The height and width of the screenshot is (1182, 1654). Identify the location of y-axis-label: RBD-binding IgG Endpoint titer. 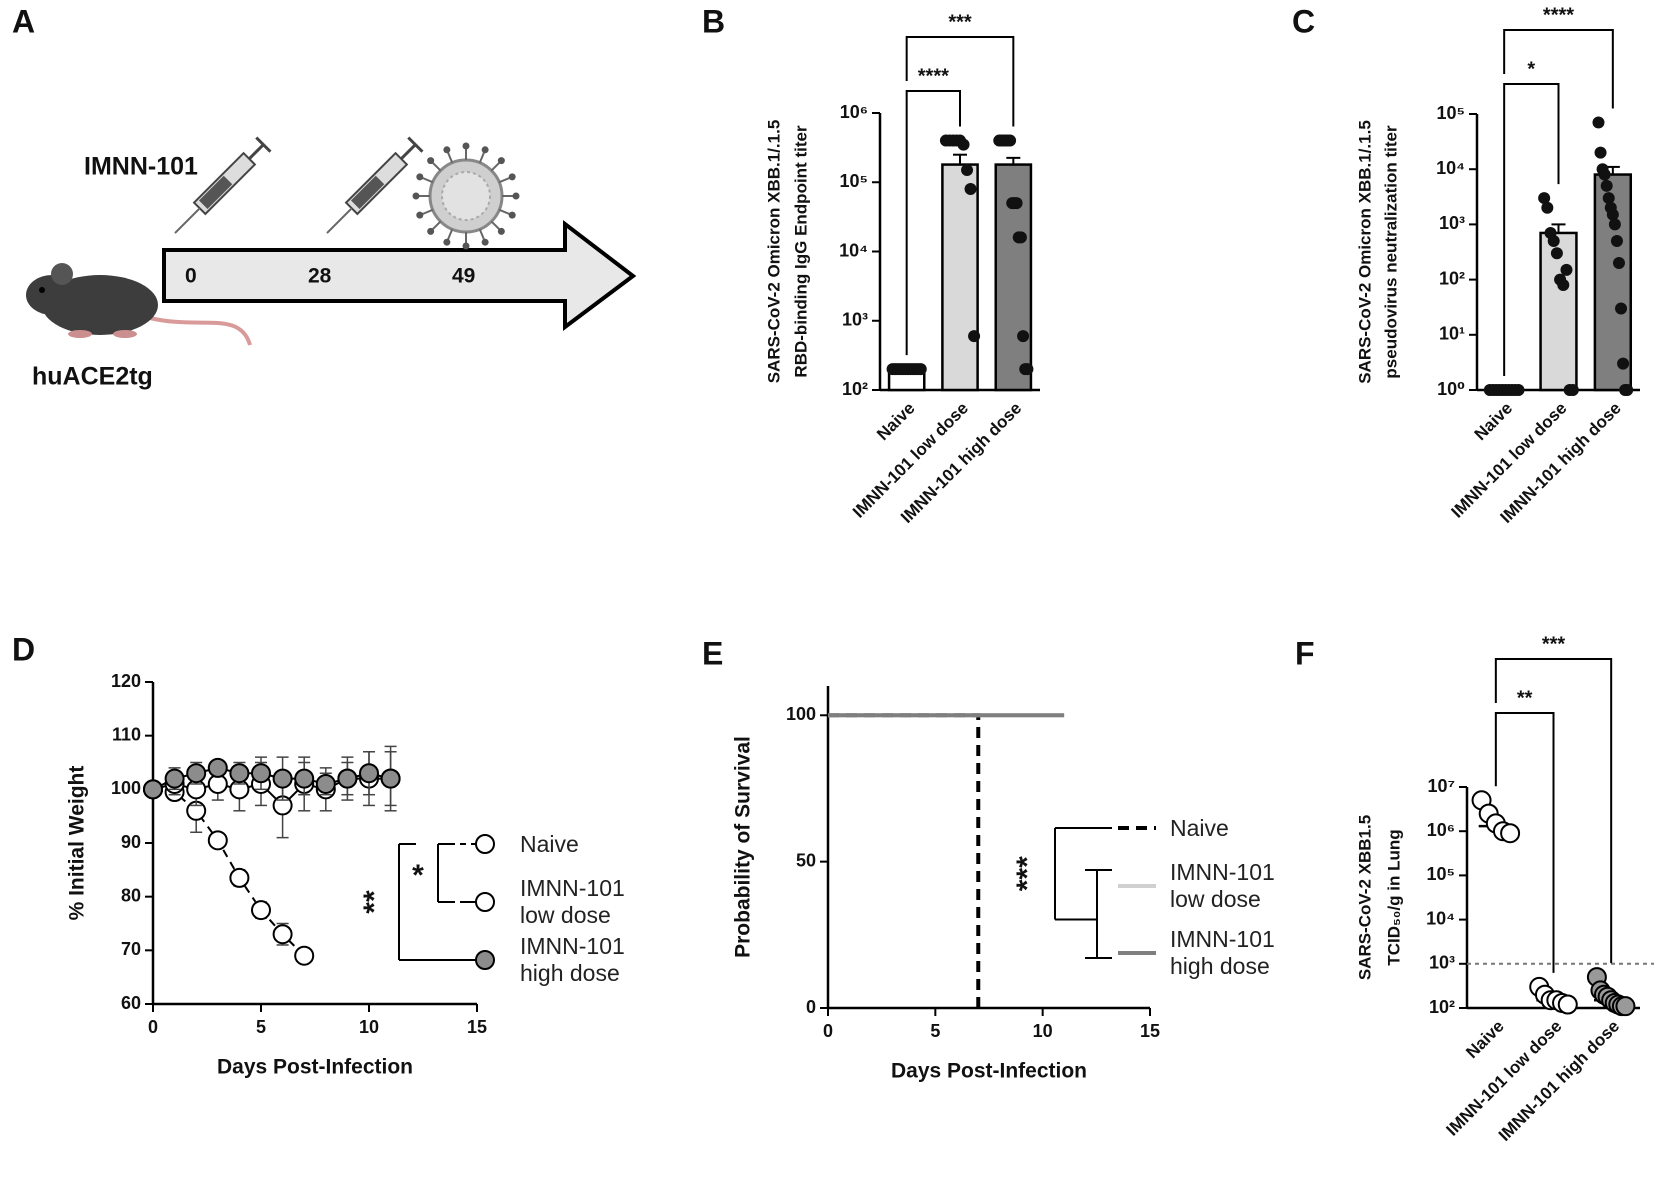
(800, 251).